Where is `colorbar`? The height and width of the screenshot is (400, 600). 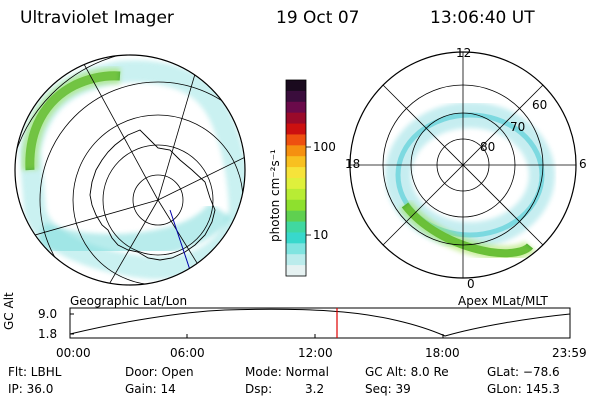 colorbar is located at coordinates (296, 178).